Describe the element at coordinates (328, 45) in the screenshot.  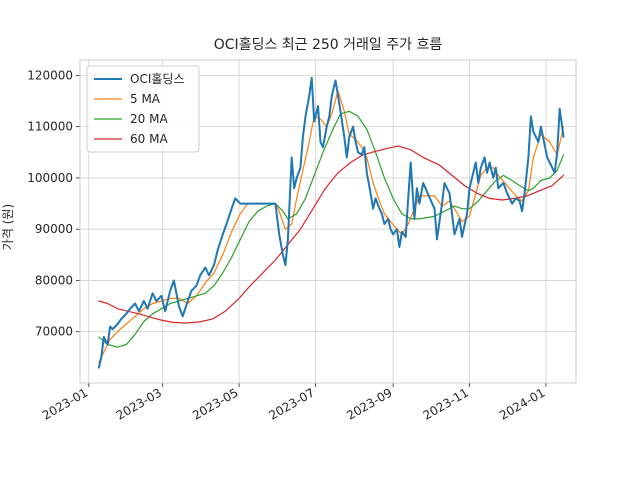
I see `chart-title: OCI홀딩스 최근 250 거래일 주가 흐름` at that location.